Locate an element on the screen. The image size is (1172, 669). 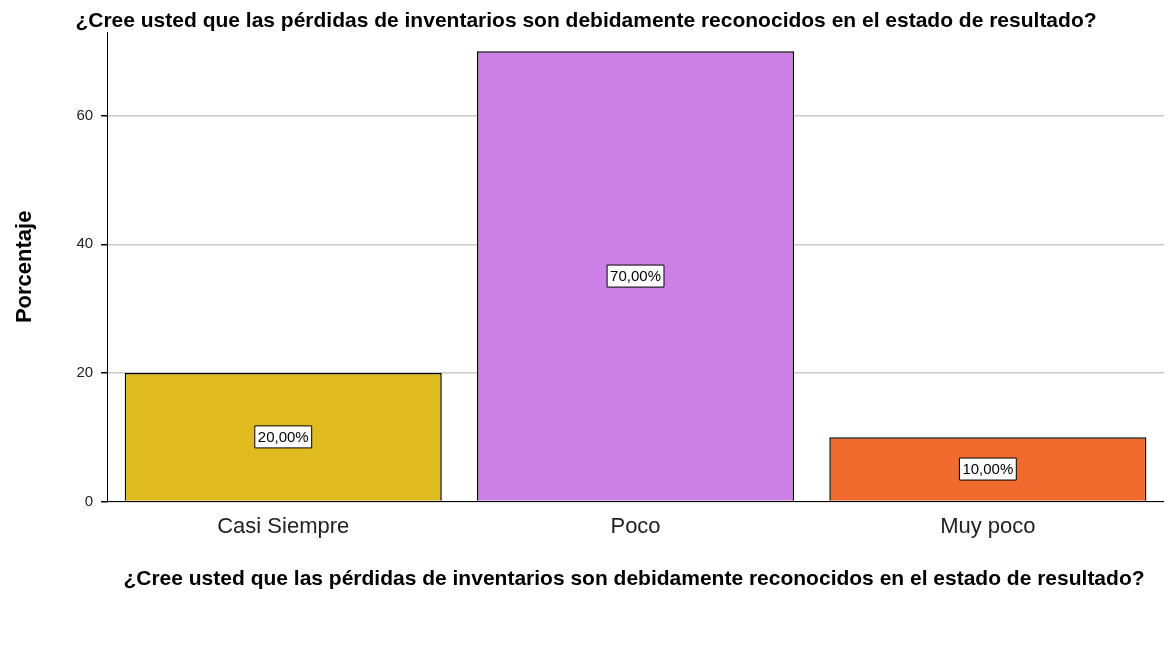
x-axis-title: ¿Cree usted que las pérdidas de inventarios son debidamente reconocidos en el estado de resultado? is located at coordinates (634, 578).